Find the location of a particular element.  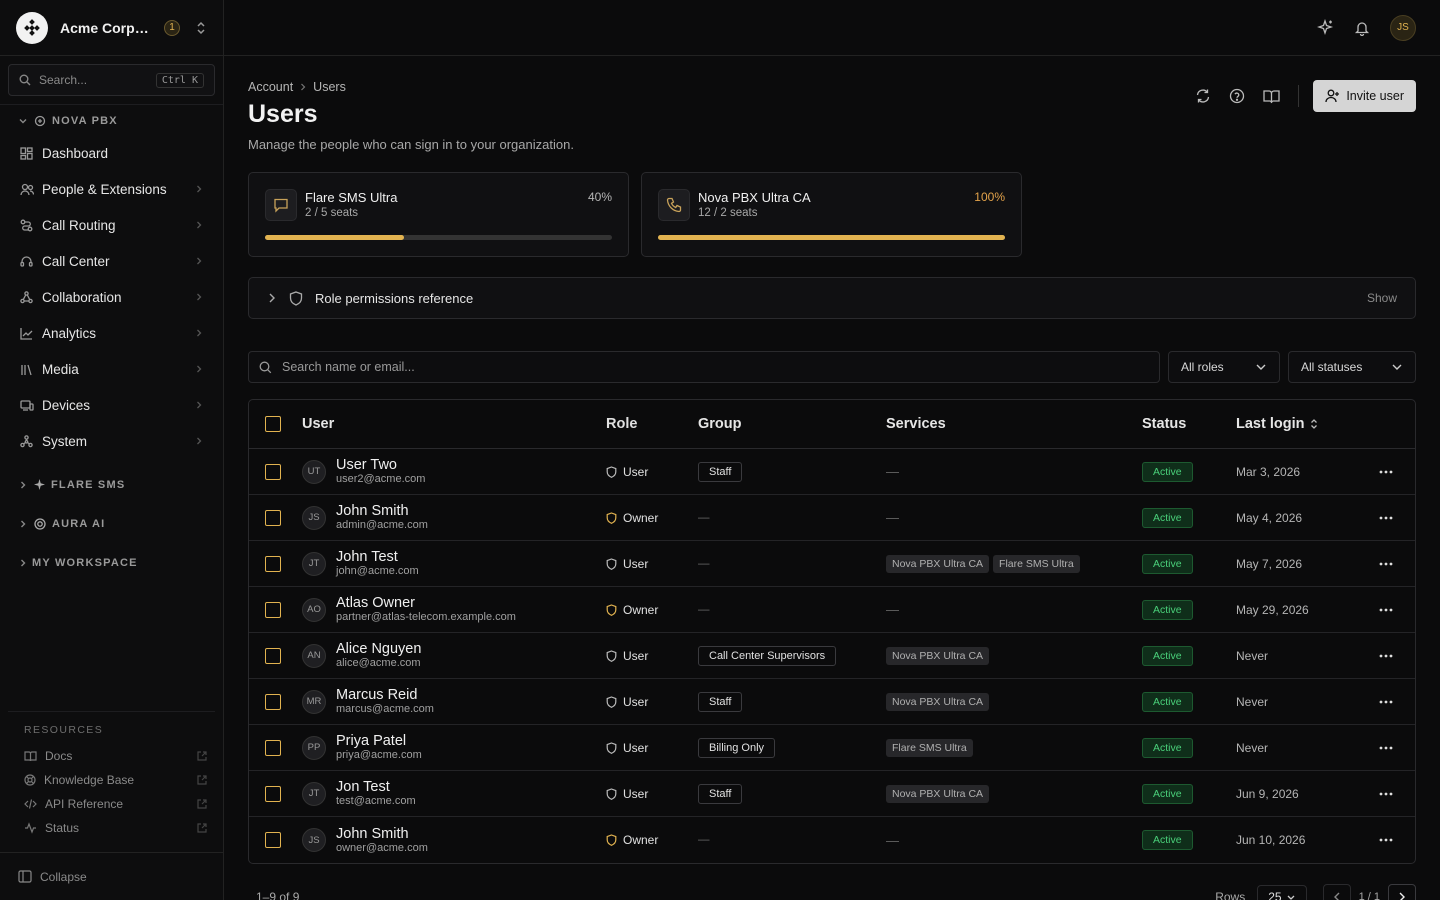

top-bar: JS is located at coordinates (832, 28).